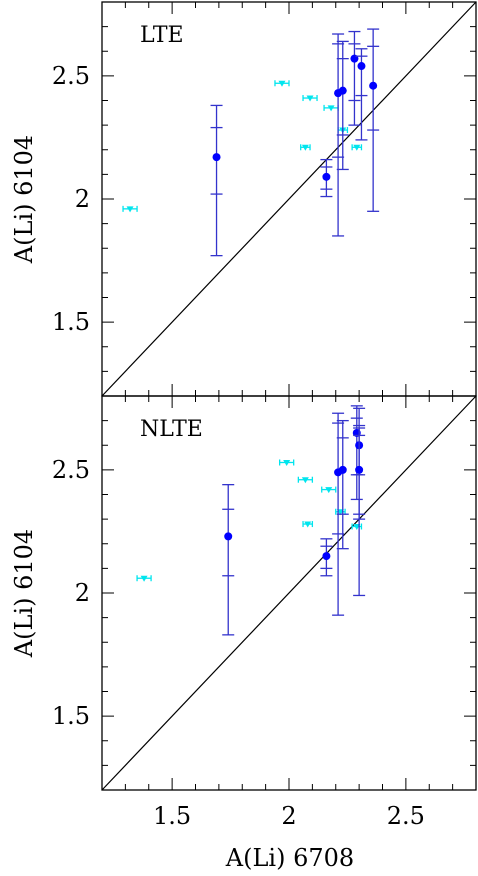  Describe the element at coordinates (171, 429) in the screenshot. I see `nlte-panel-label: NLTE` at that location.